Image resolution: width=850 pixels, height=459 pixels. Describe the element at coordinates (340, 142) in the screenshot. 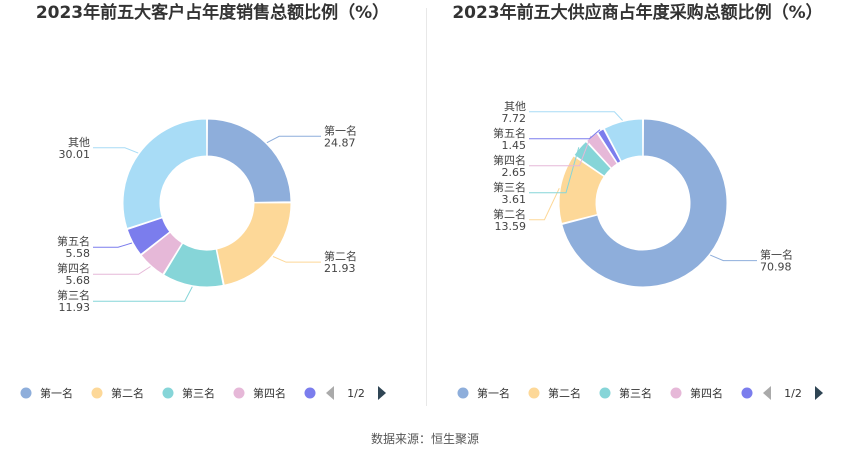

I see `slice-value-label: 24.87` at that location.